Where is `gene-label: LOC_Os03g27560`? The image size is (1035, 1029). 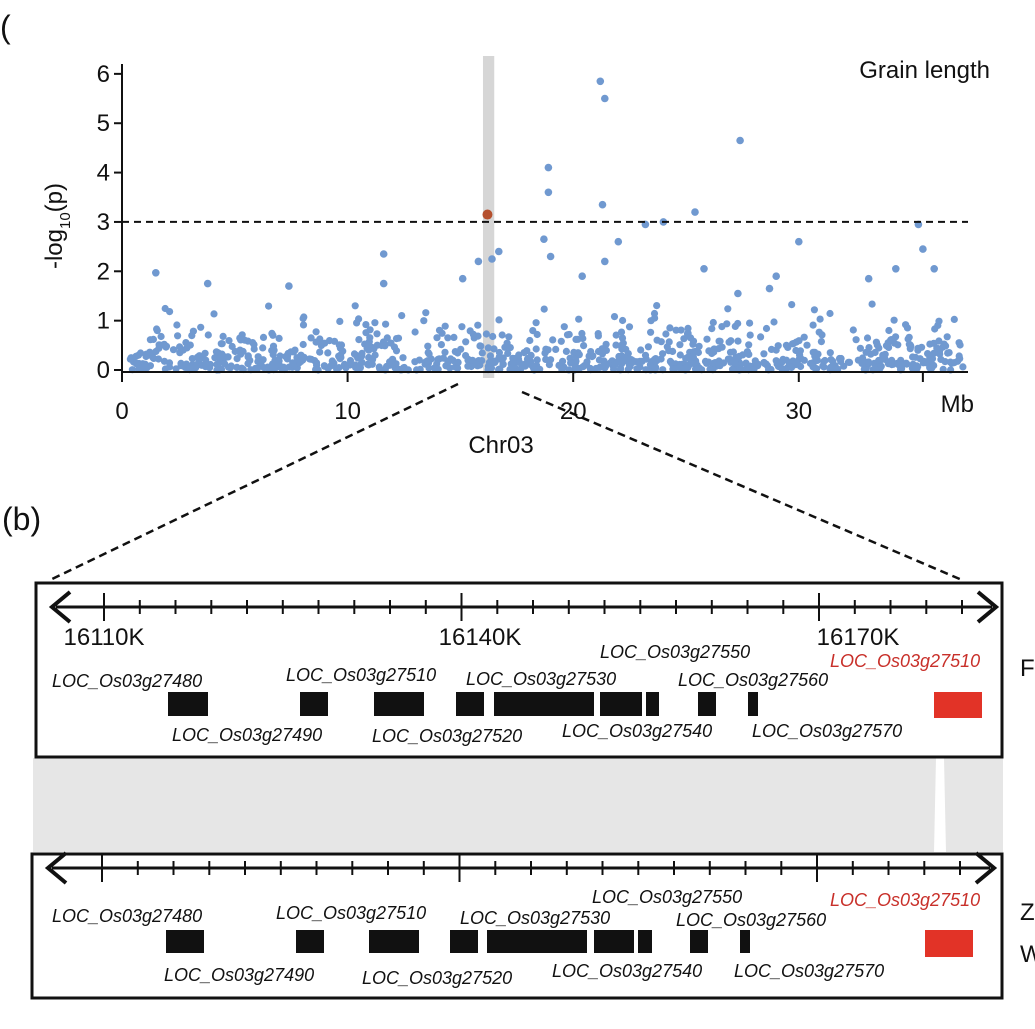
gene-label: LOC_Os03g27560 is located at coordinates (753, 680).